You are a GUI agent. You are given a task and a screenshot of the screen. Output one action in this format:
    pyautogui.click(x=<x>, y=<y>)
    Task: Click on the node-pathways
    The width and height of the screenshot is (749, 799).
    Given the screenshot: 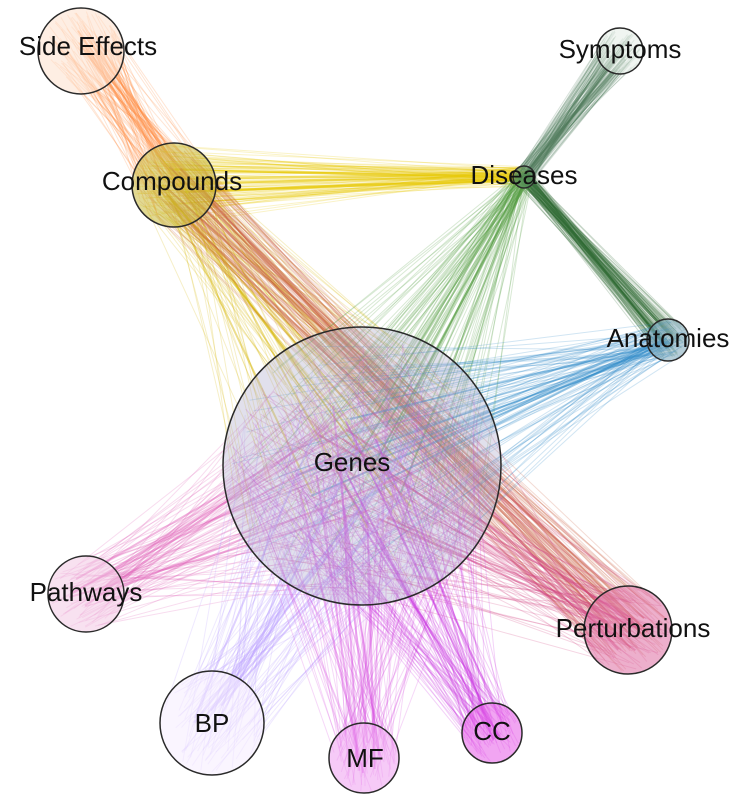 What is the action you would take?
    pyautogui.click(x=86, y=594)
    